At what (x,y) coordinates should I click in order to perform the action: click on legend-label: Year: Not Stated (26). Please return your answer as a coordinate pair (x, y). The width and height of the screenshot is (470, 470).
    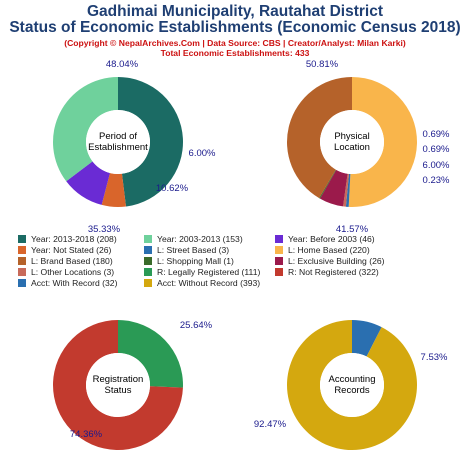
    Looking at the image, I should click on (71, 249).